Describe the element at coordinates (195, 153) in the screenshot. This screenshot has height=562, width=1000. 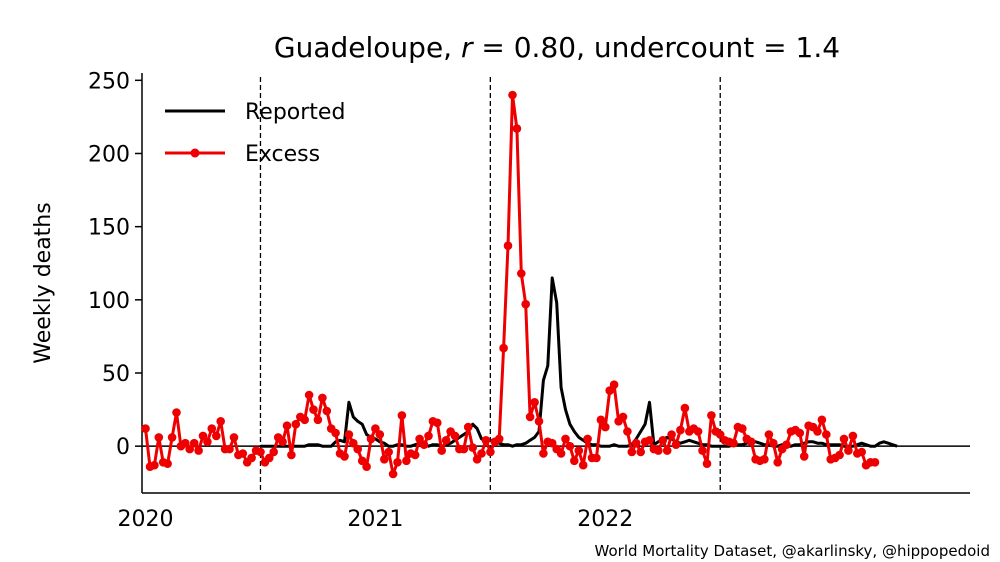
I see `legend-marker-excess` at that location.